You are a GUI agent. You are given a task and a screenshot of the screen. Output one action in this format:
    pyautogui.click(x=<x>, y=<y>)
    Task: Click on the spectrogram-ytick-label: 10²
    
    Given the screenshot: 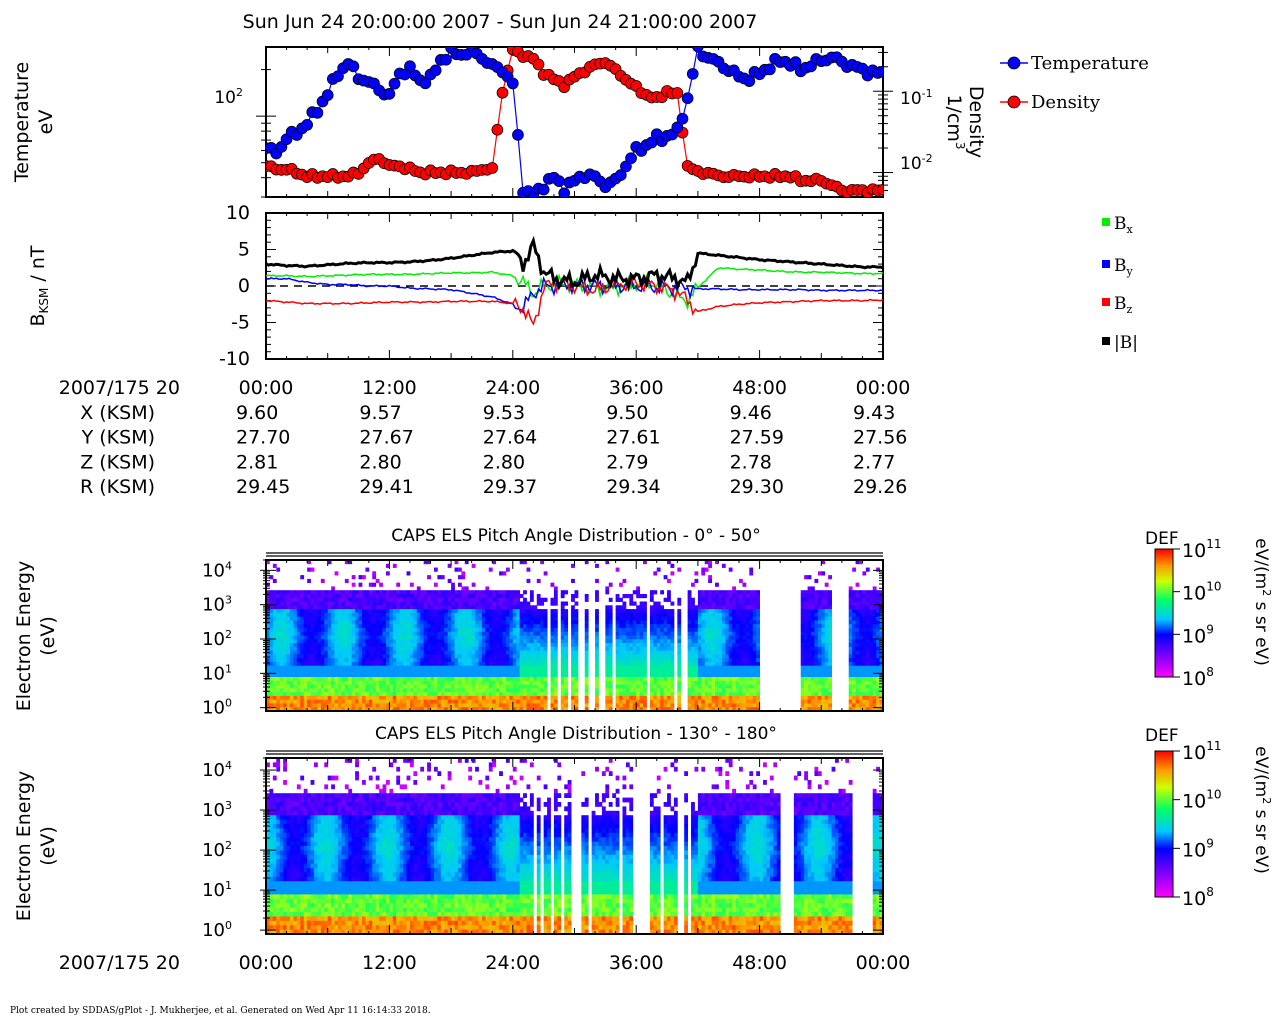 What is the action you would take?
    pyautogui.click(x=217, y=850)
    